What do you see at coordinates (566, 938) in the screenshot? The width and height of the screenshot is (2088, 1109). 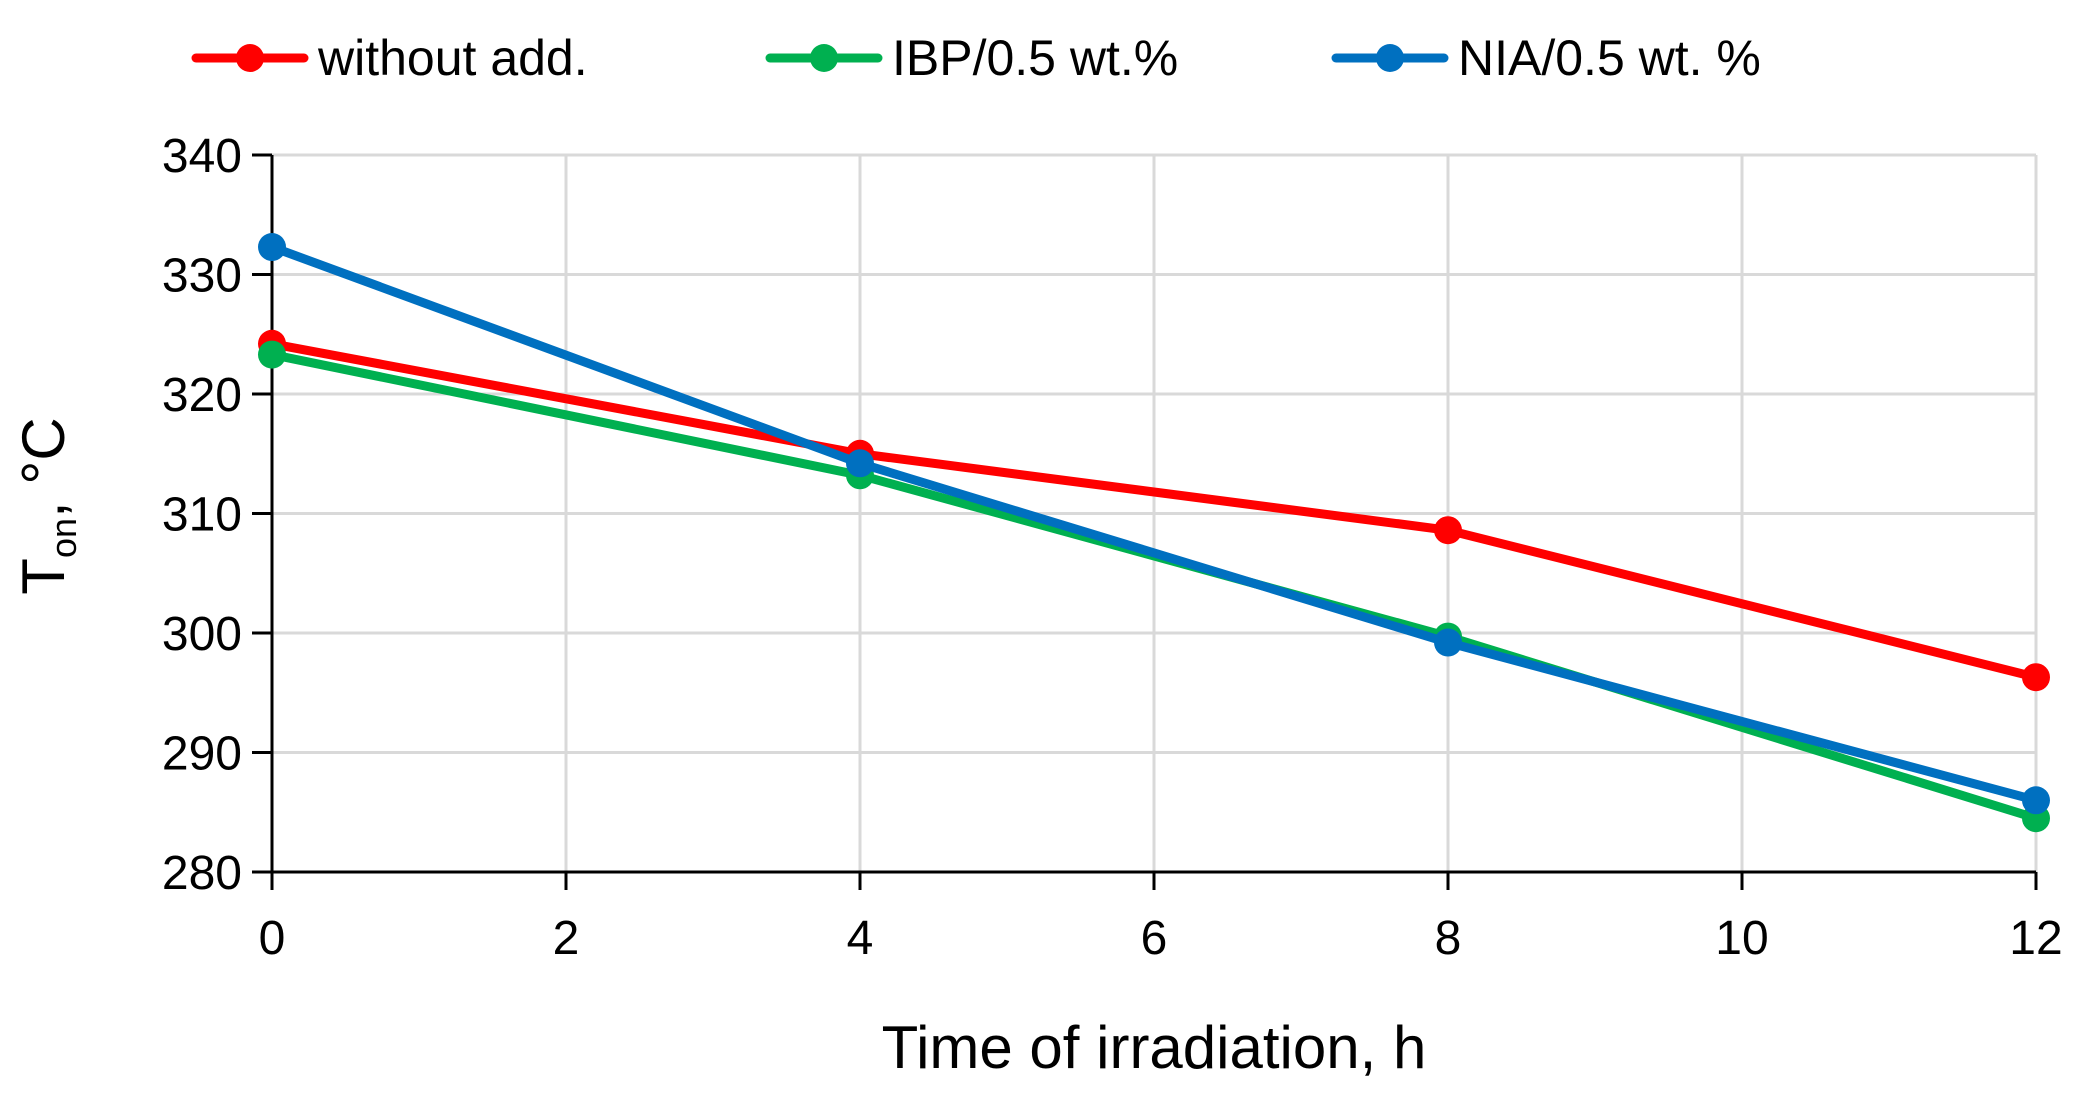 I see `x-tick-label-2: 2` at bounding box center [566, 938].